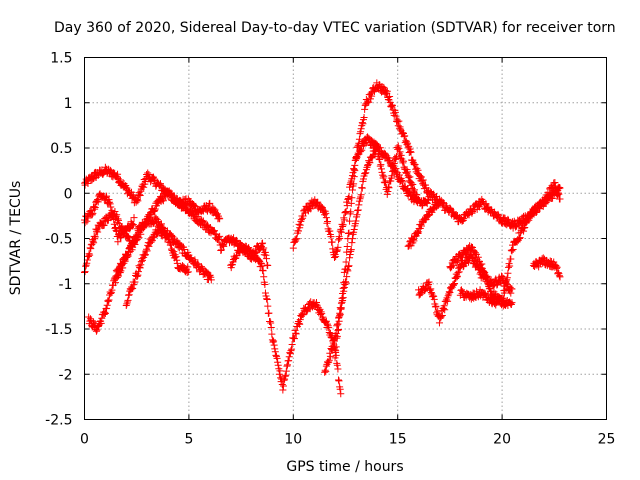 Image resolution: width=640 pixels, height=480 pixels. What do you see at coordinates (344, 467) in the screenshot?
I see `x-axis-label: GPS time / hours` at bounding box center [344, 467].